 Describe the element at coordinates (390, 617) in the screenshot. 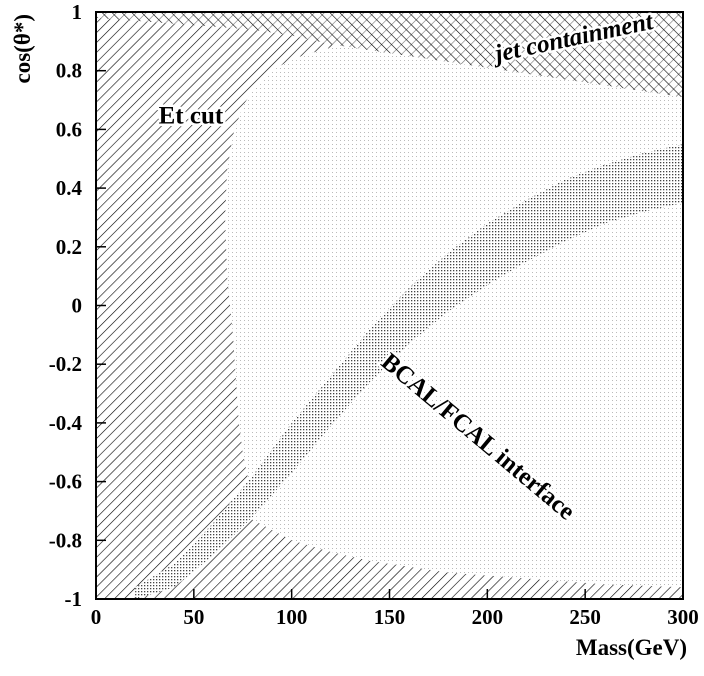

I see `x-tick-label: 150` at that location.